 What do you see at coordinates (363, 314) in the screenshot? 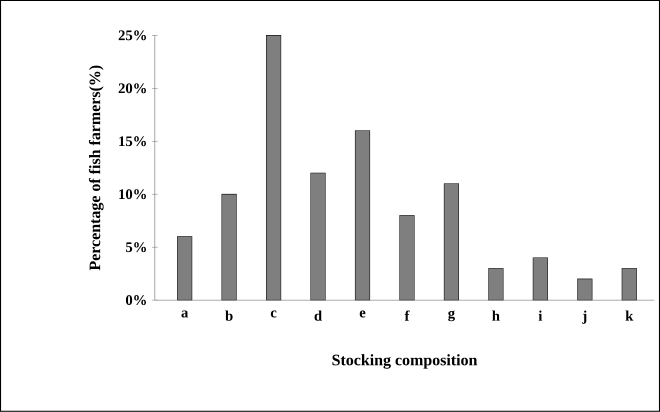
I see `x-tick-label: e` at bounding box center [363, 314].